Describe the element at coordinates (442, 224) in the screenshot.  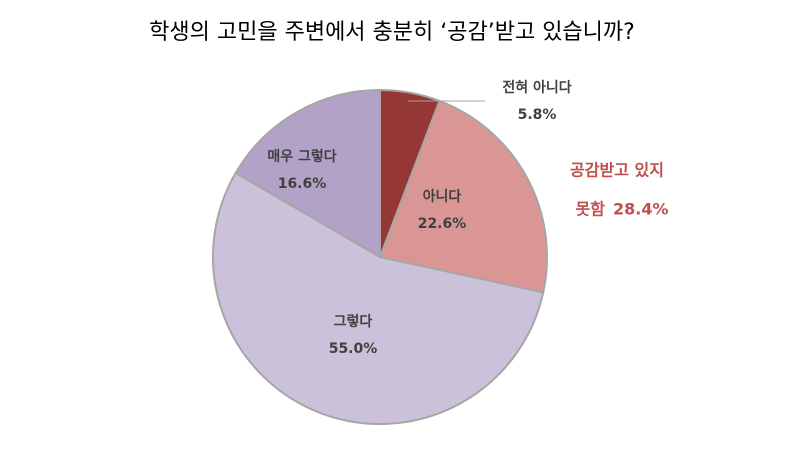
I see `slice-value: 22.6%` at that location.